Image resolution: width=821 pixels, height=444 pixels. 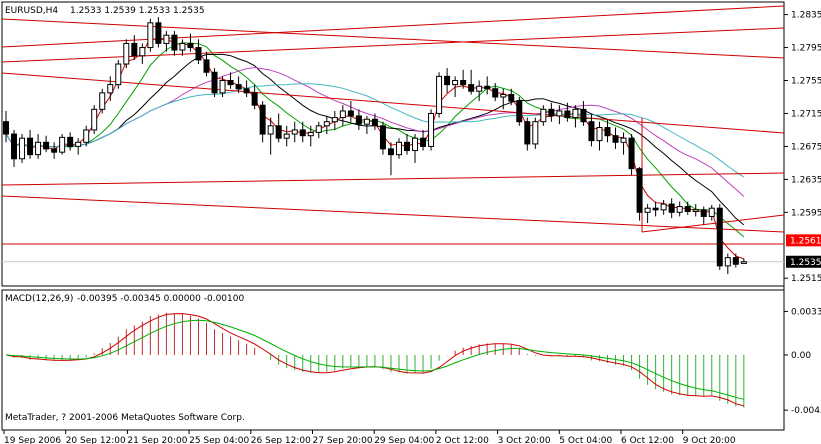 I want to click on price-tick-label: 1.2835, so click(x=806, y=16).